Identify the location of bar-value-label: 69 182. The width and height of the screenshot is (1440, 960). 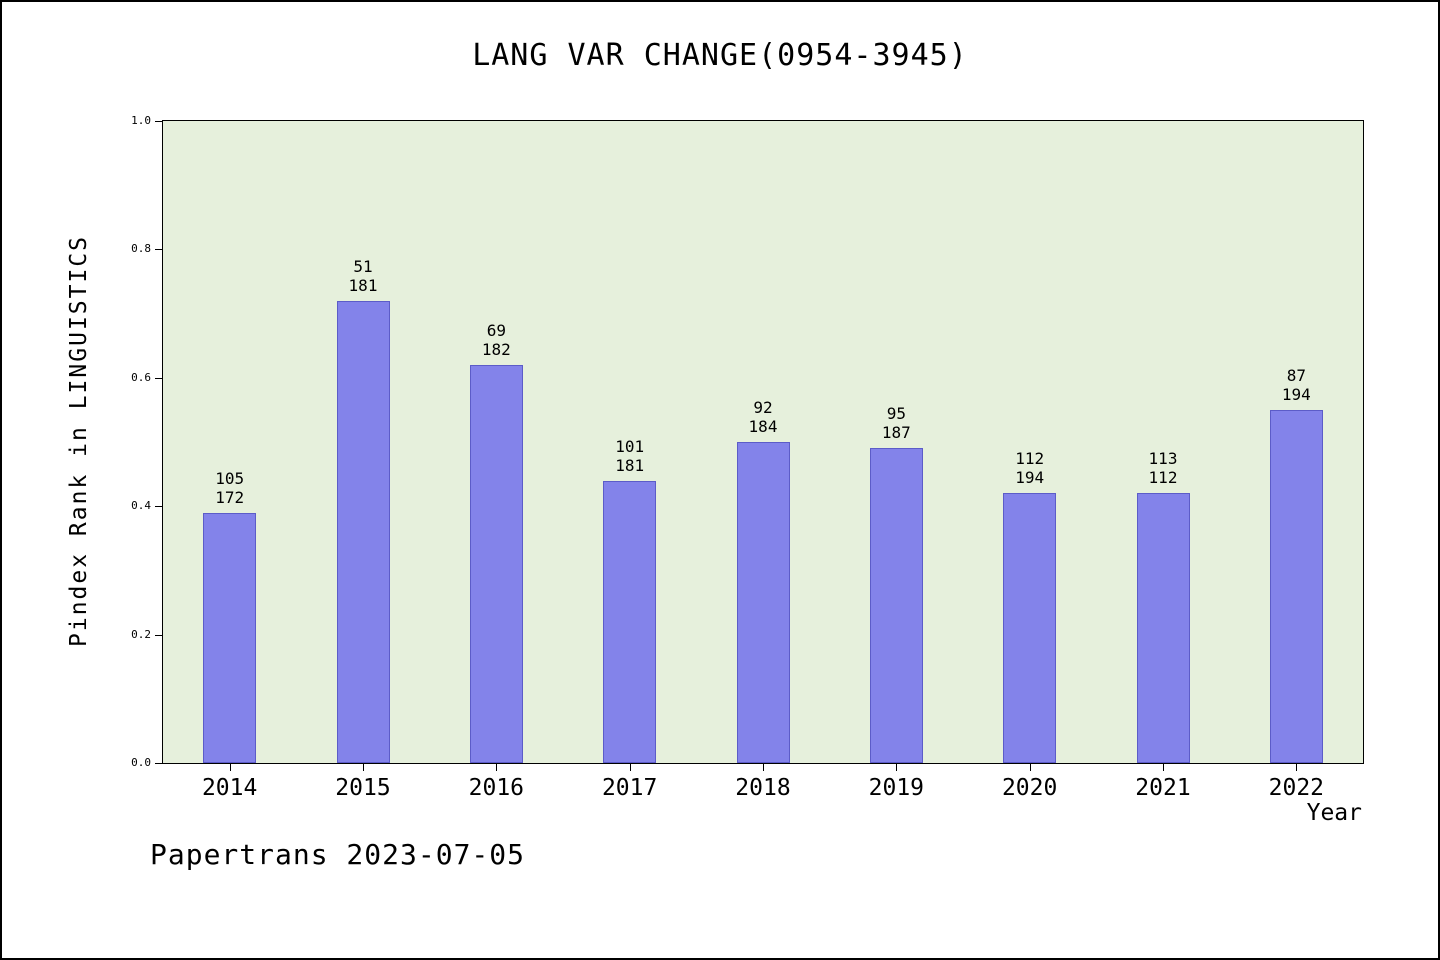
(496, 340).